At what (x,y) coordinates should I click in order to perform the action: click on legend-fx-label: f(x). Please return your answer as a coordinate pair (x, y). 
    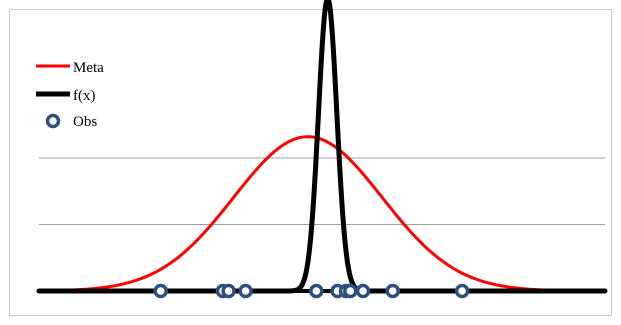
    Looking at the image, I should click on (84, 96).